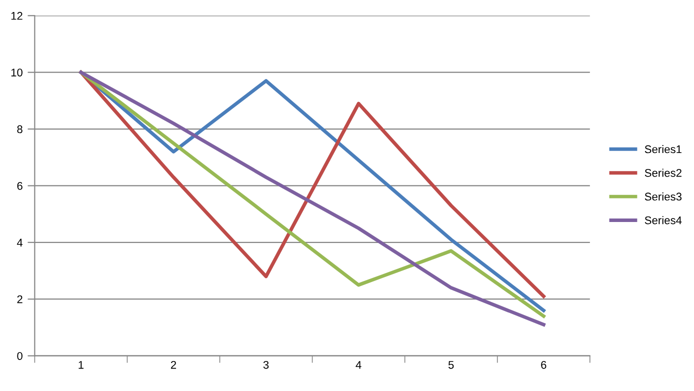 Image resolution: width=694 pixels, height=391 pixels. Describe the element at coordinates (16, 16) in the screenshot. I see `y-tick-label: 12` at that location.